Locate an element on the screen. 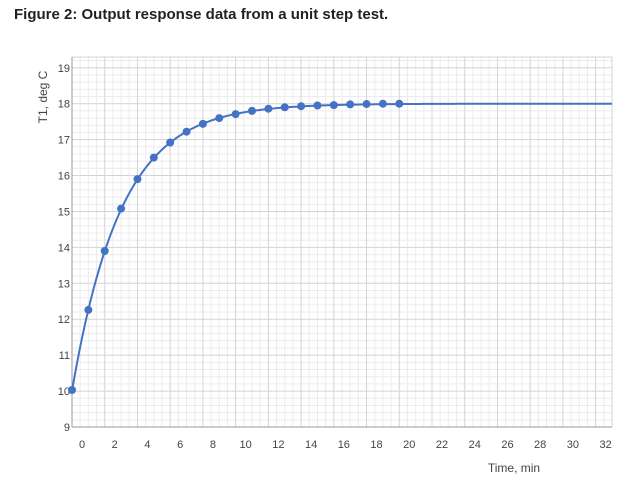 Image resolution: width=631 pixels, height=489 pixels. x-tick-label: 2 is located at coordinates (115, 445).